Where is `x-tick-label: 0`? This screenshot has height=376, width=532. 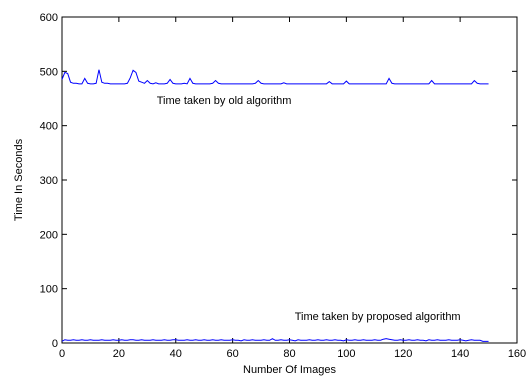
x-tick-label: 0 is located at coordinates (62, 354).